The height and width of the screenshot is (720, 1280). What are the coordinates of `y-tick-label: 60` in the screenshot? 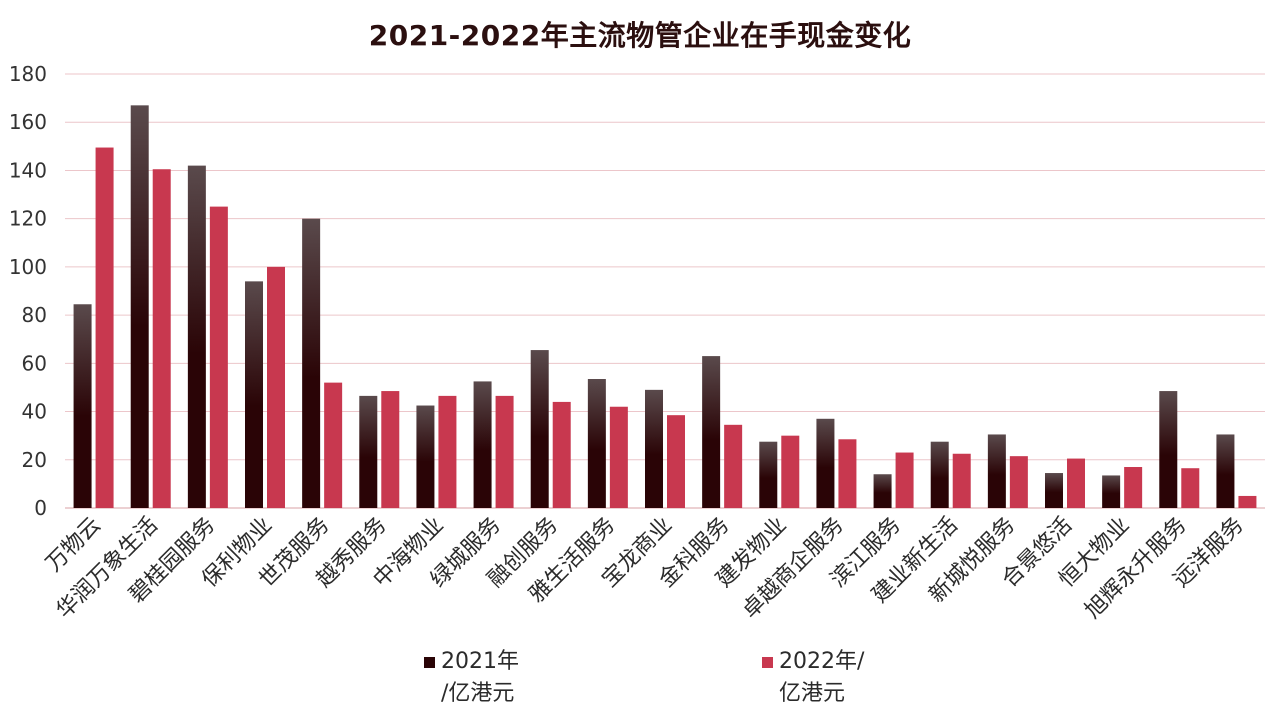 It's located at (34, 363).